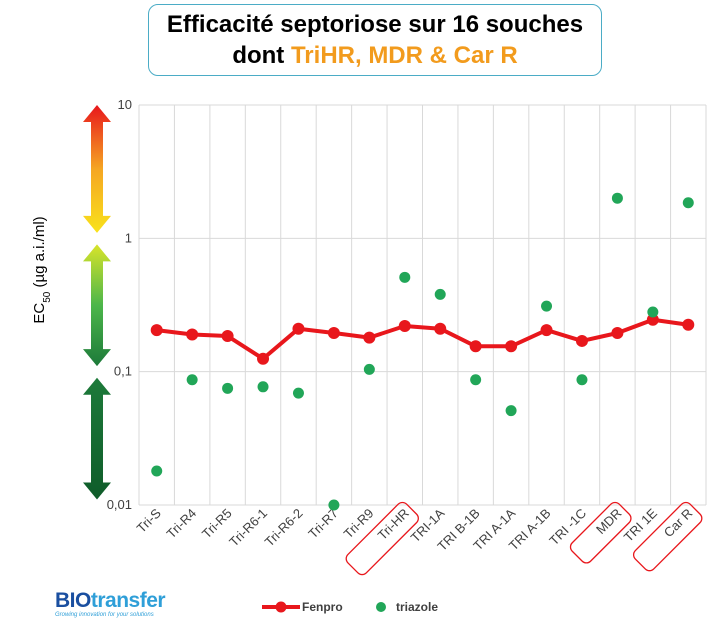 The width and height of the screenshot is (710, 641). Describe the element at coordinates (261, 55) in the screenshot. I see `title-line-2-prefix: dont` at that location.